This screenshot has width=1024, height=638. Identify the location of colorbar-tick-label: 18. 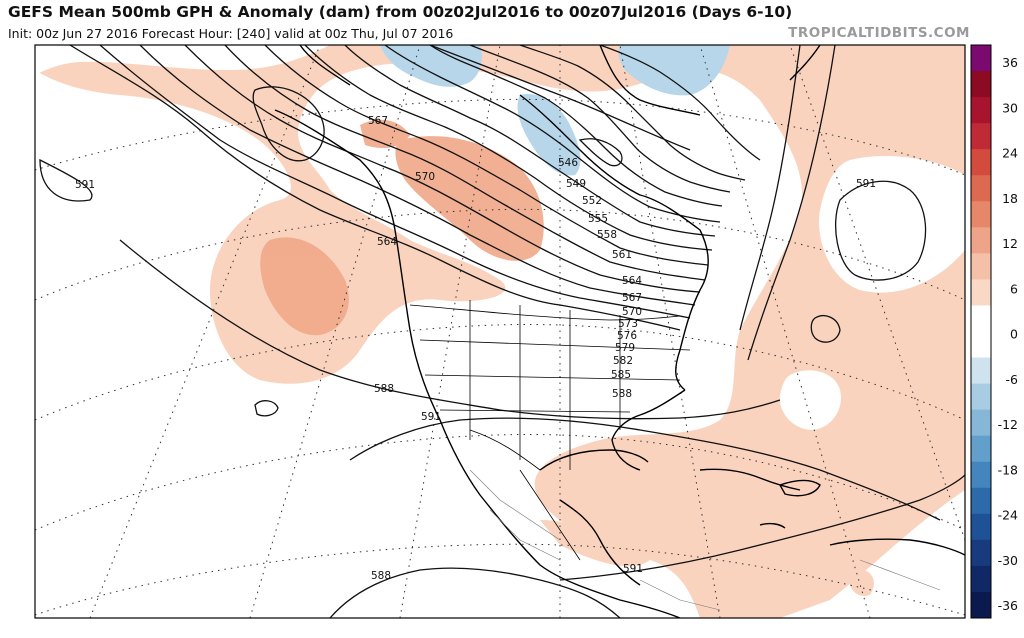
(1010, 198).